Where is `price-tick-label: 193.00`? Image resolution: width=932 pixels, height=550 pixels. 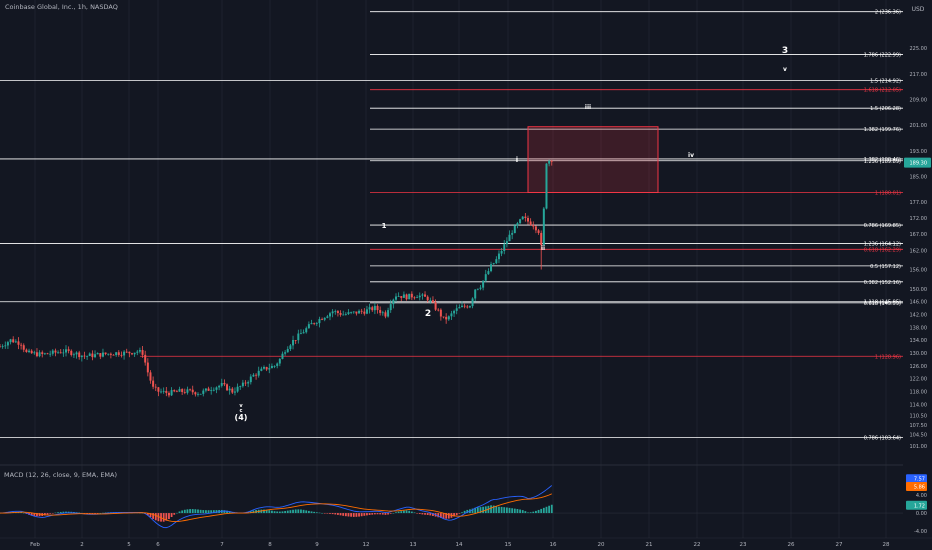
price-tick-label: 193.00 is located at coordinates (919, 152).